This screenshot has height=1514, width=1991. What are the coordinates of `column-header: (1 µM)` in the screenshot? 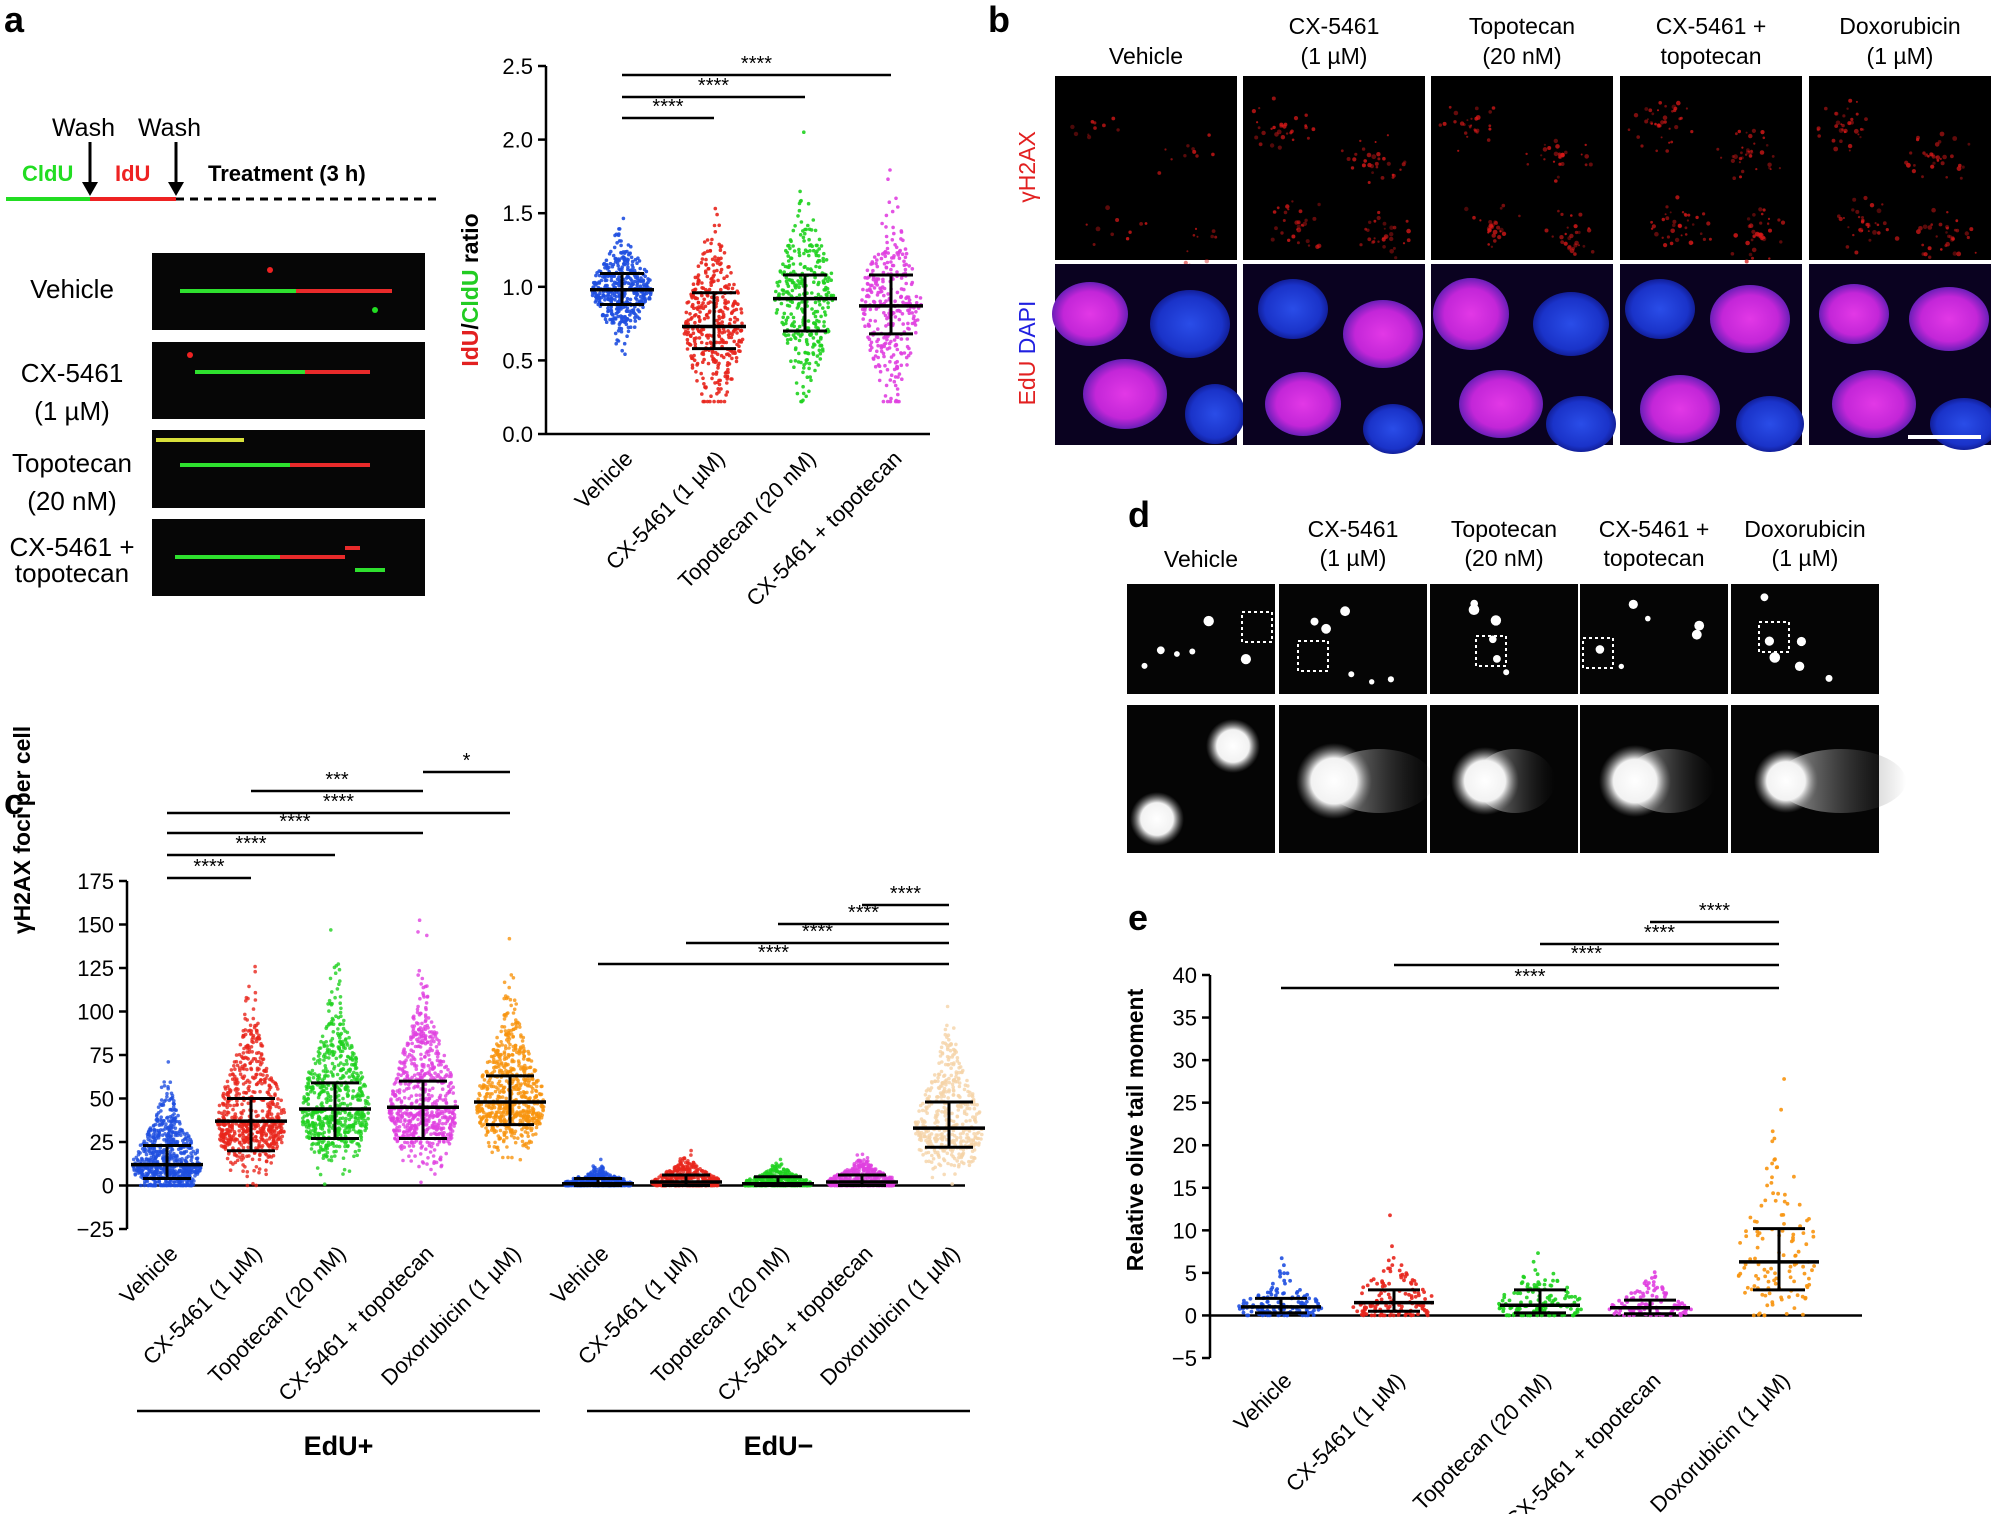 It's located at (1334, 56).